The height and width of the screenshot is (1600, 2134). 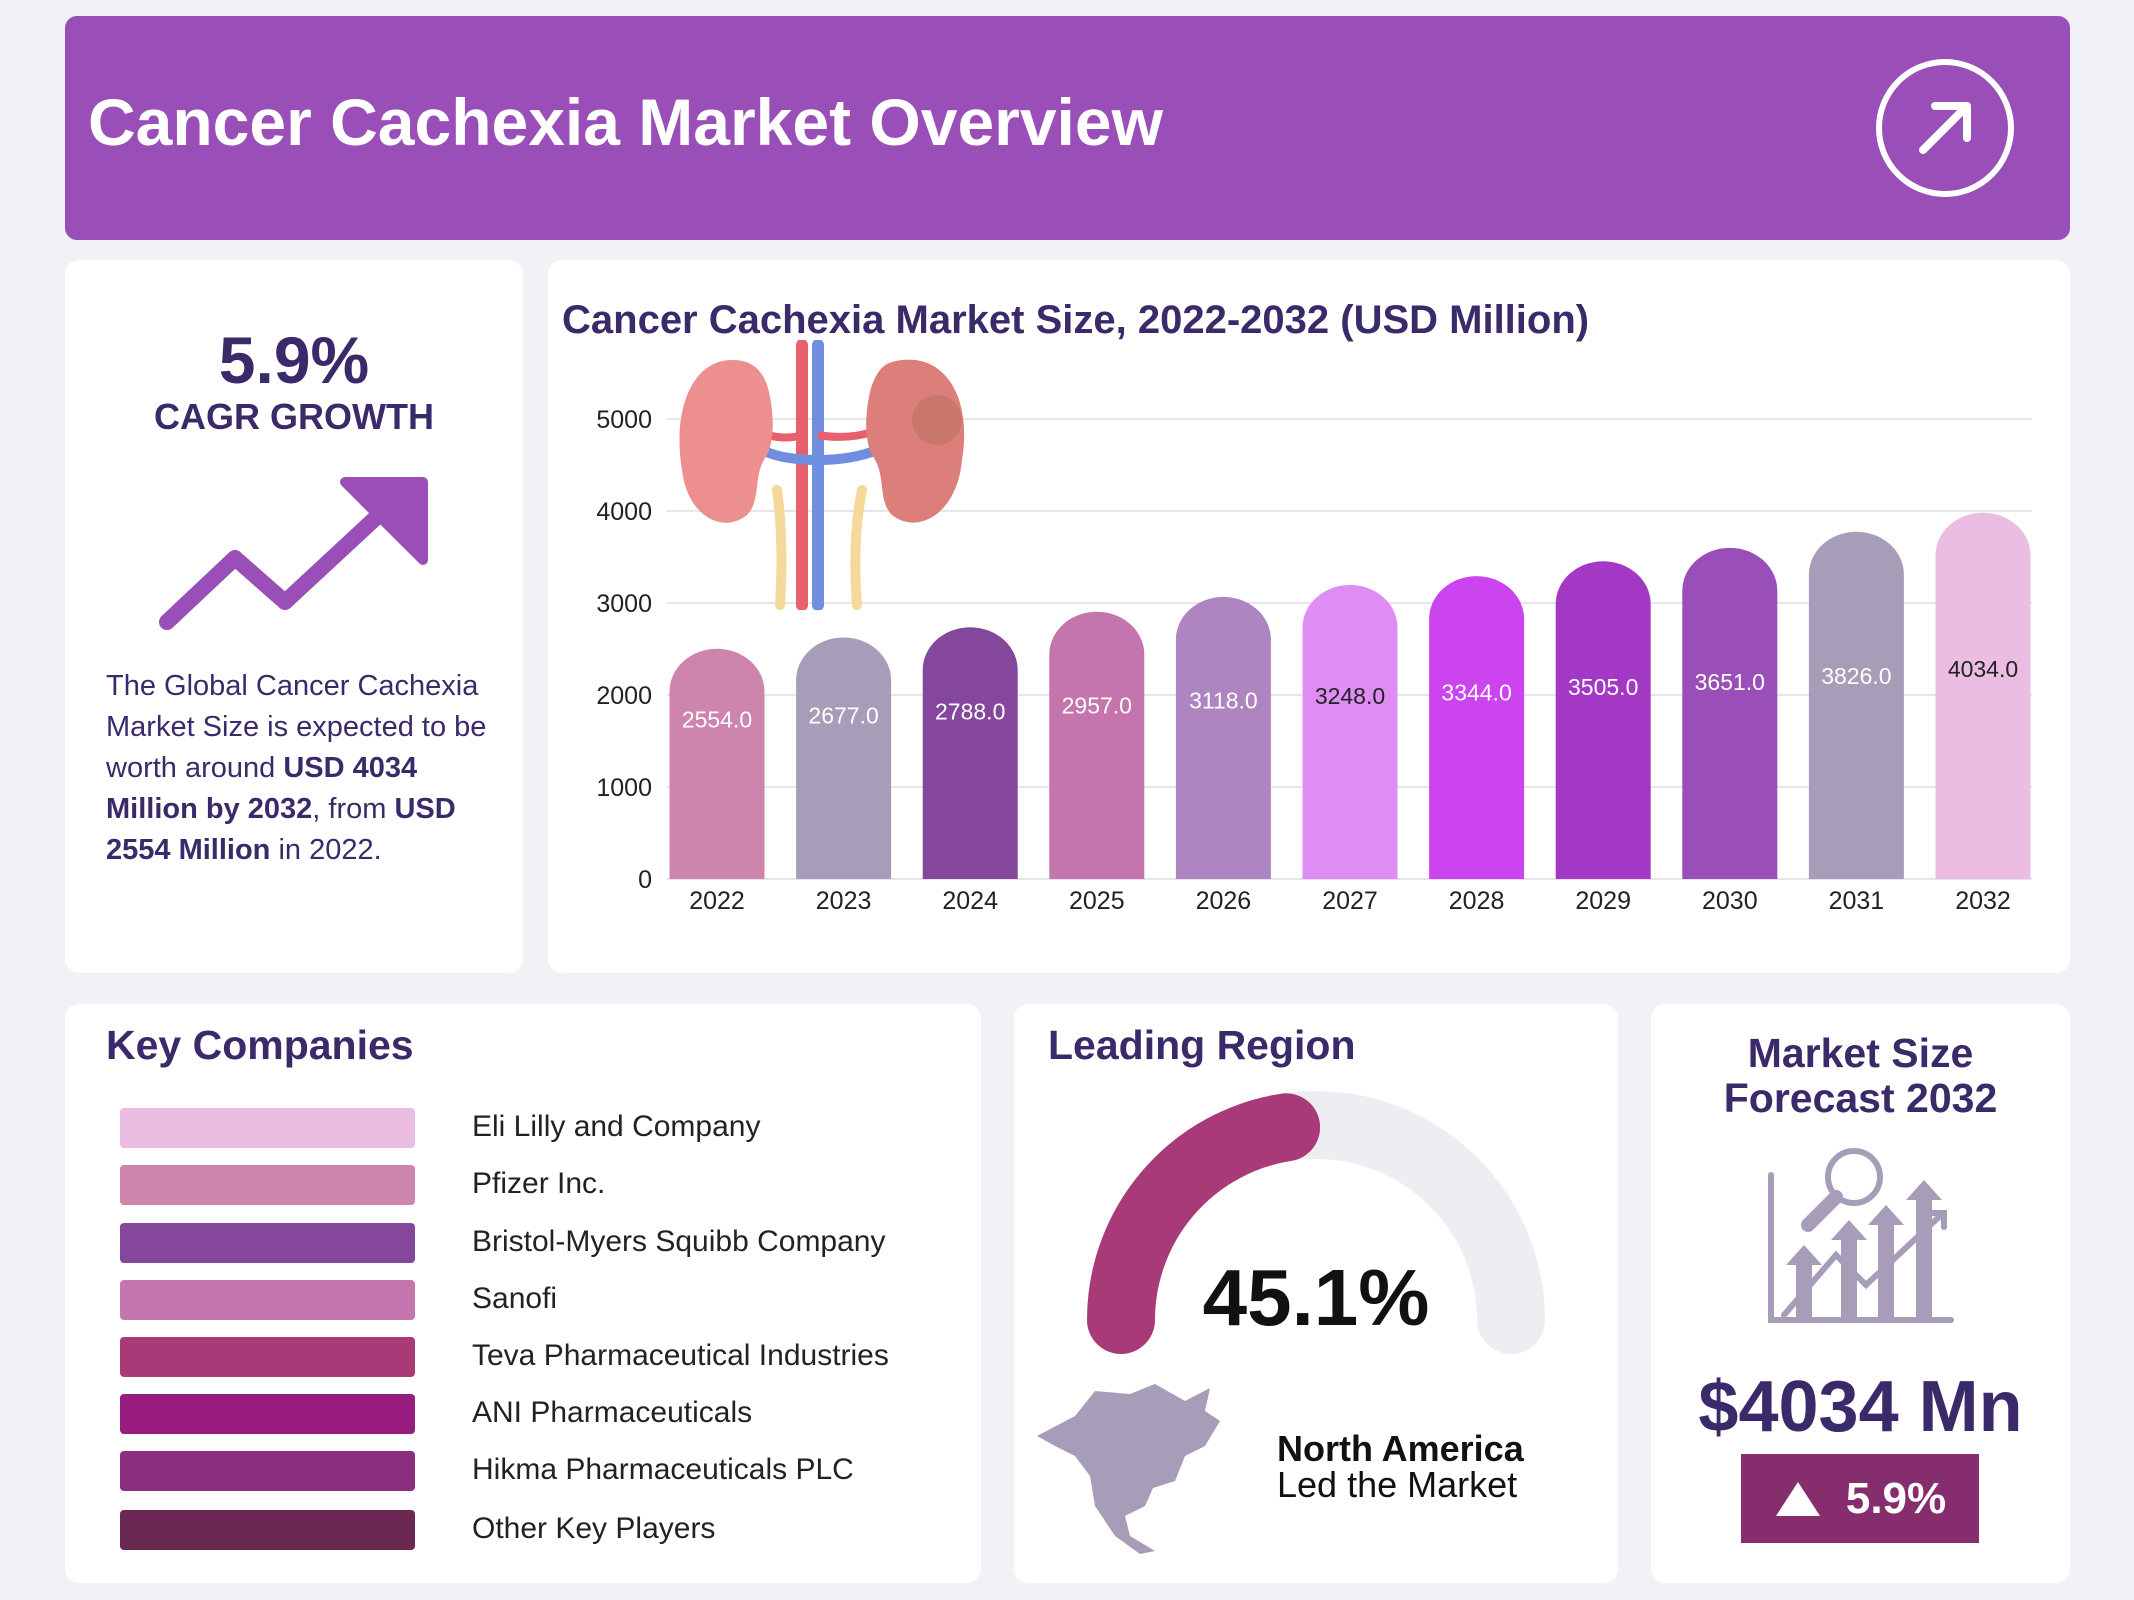 I want to click on forecast-value: $4034 Mn, so click(x=1860, y=1407).